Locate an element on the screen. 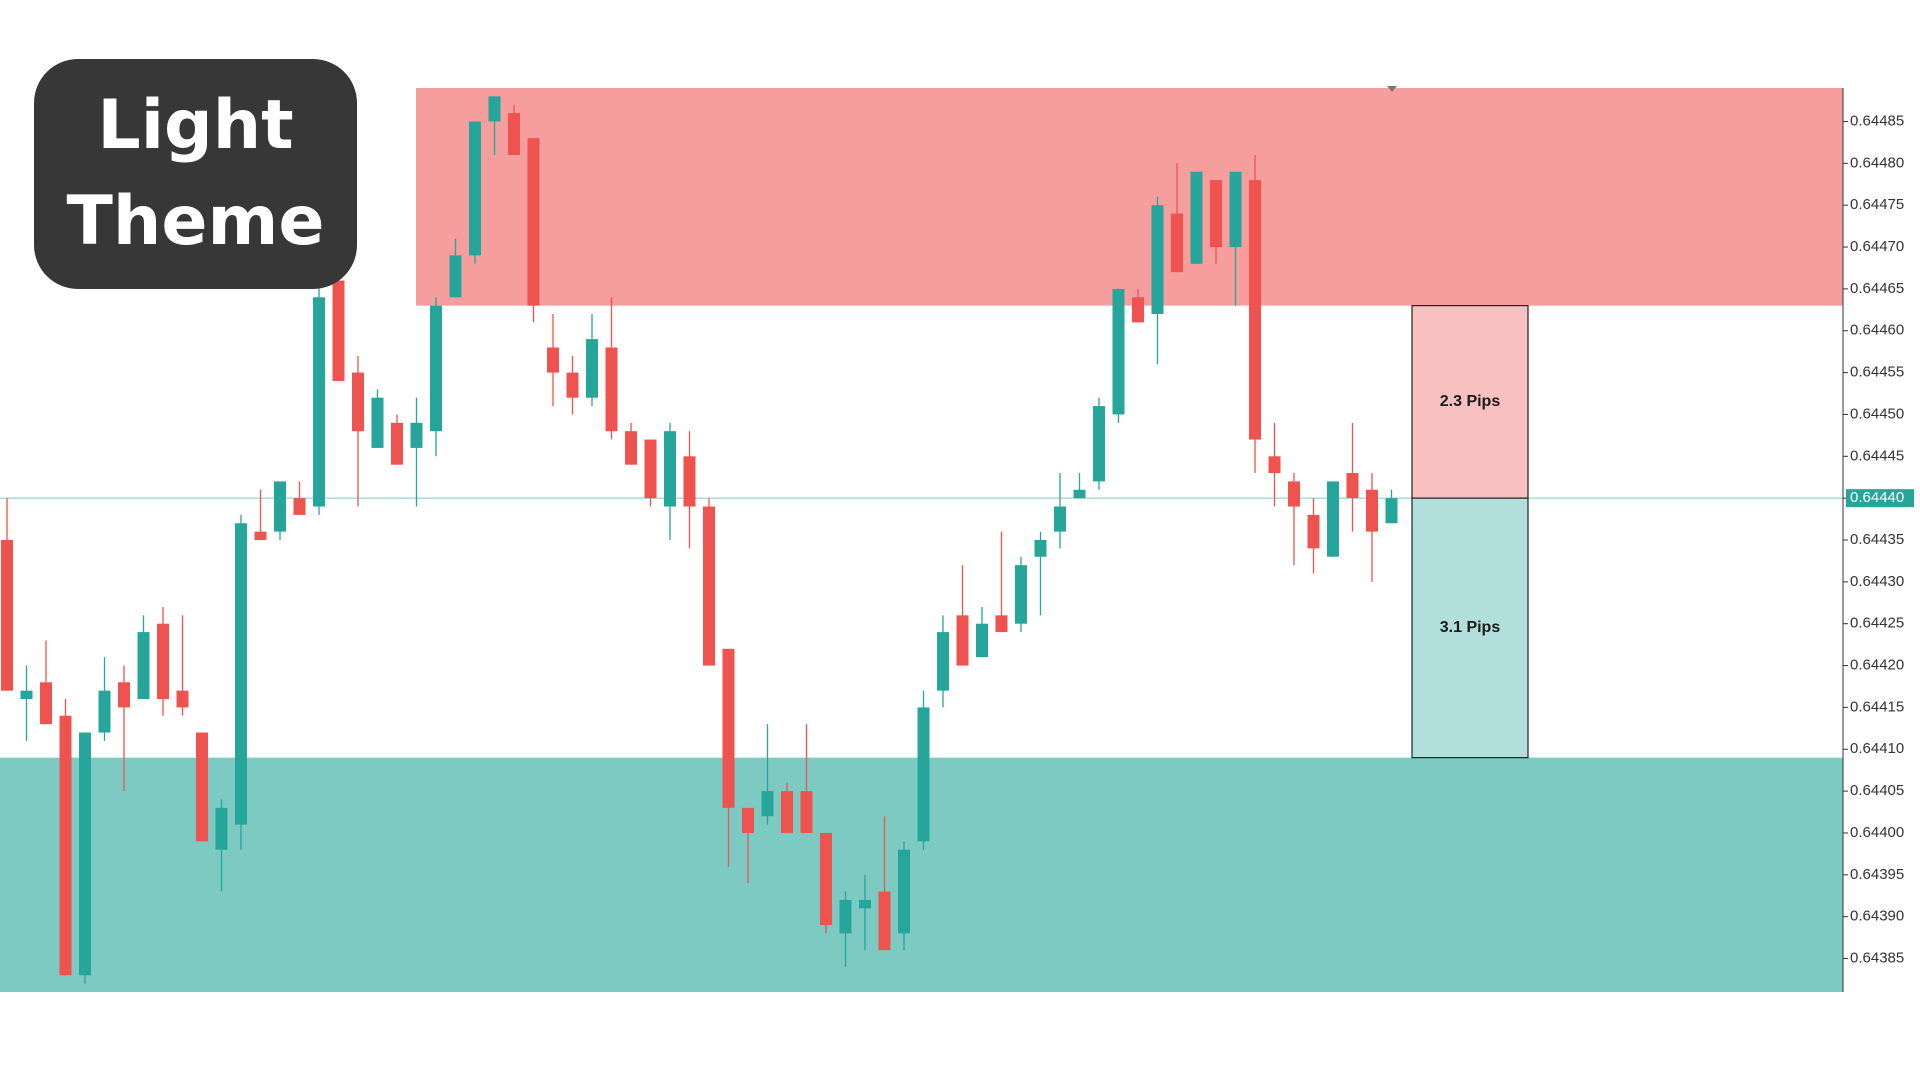  y-tick-label: 0.64475 is located at coordinates (1877, 204).